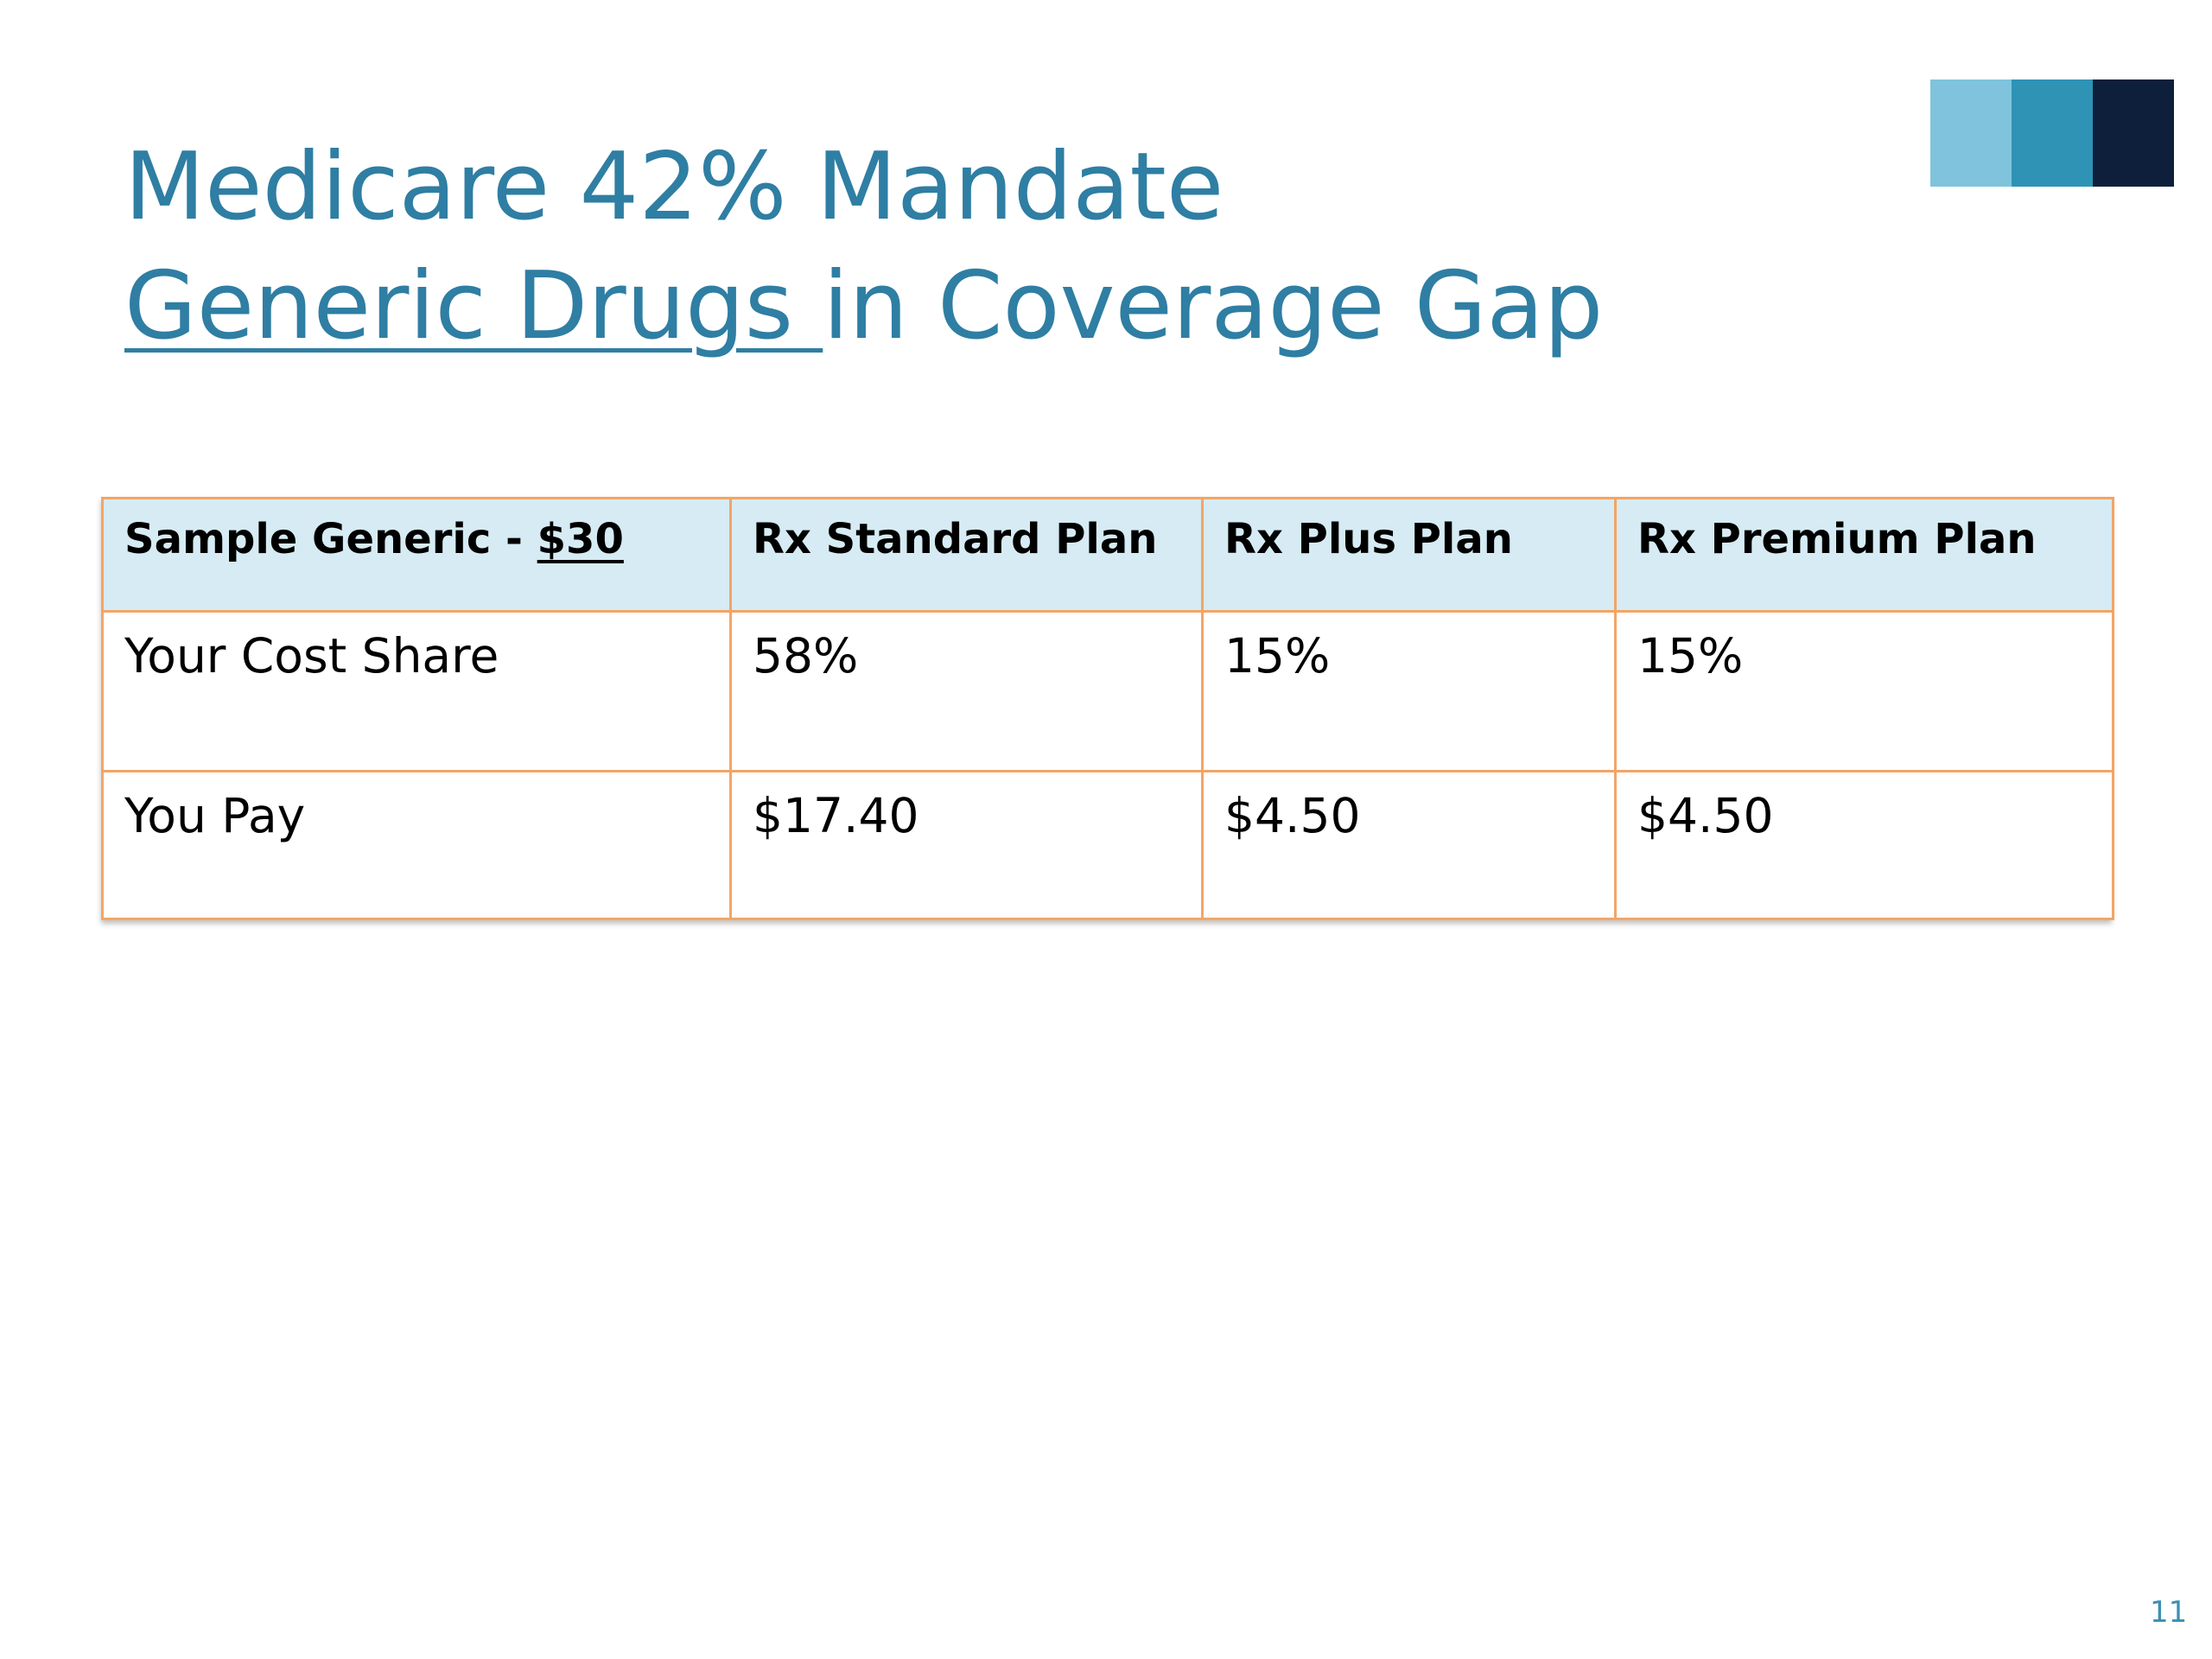 This screenshot has width=2212, height=1659. I want to click on table-cell: You Pay, so click(416, 845).